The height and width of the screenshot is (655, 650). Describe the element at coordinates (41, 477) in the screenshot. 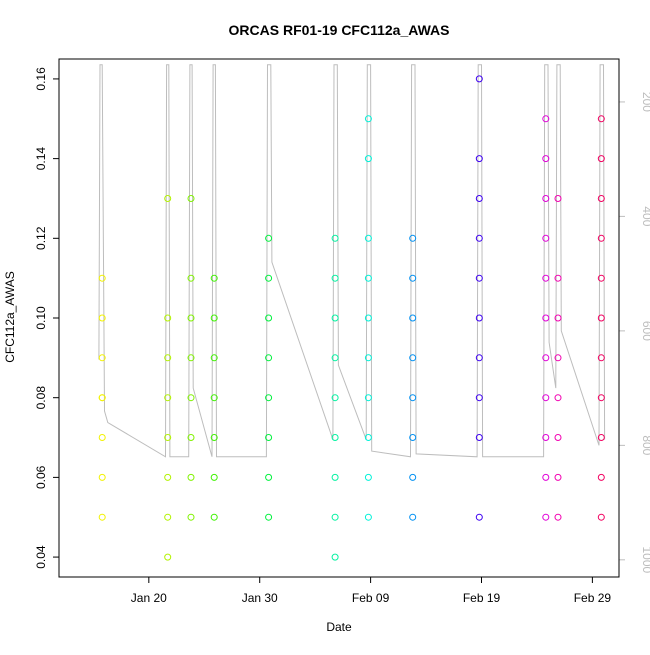

I see `y-tick-label: 0.06` at that location.